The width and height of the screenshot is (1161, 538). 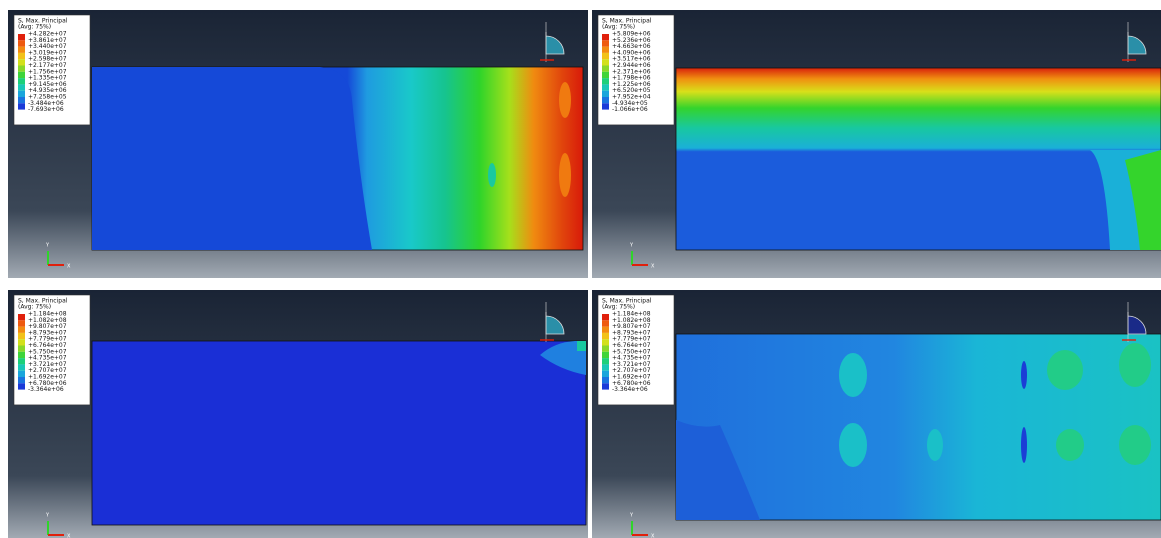 What do you see at coordinates (631, 339) in the screenshot?
I see `legend-label: +7.779e+07` at bounding box center [631, 339].